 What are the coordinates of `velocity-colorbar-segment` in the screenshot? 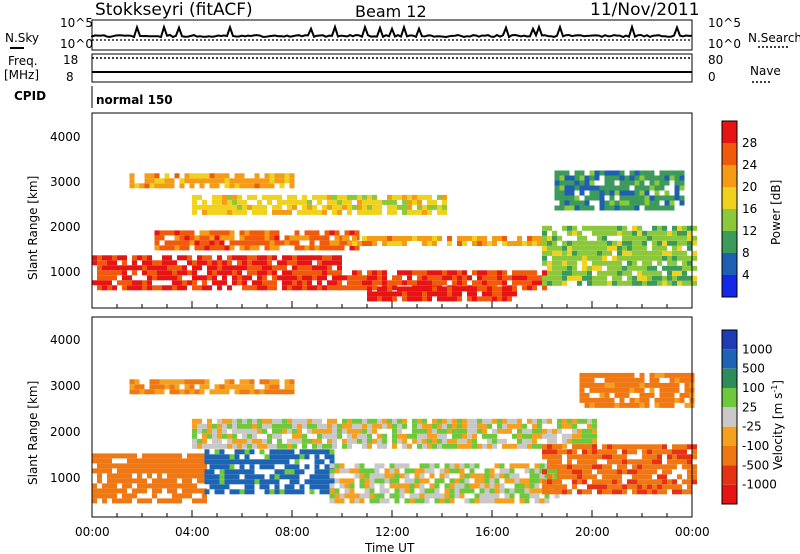 It's located at (729, 378).